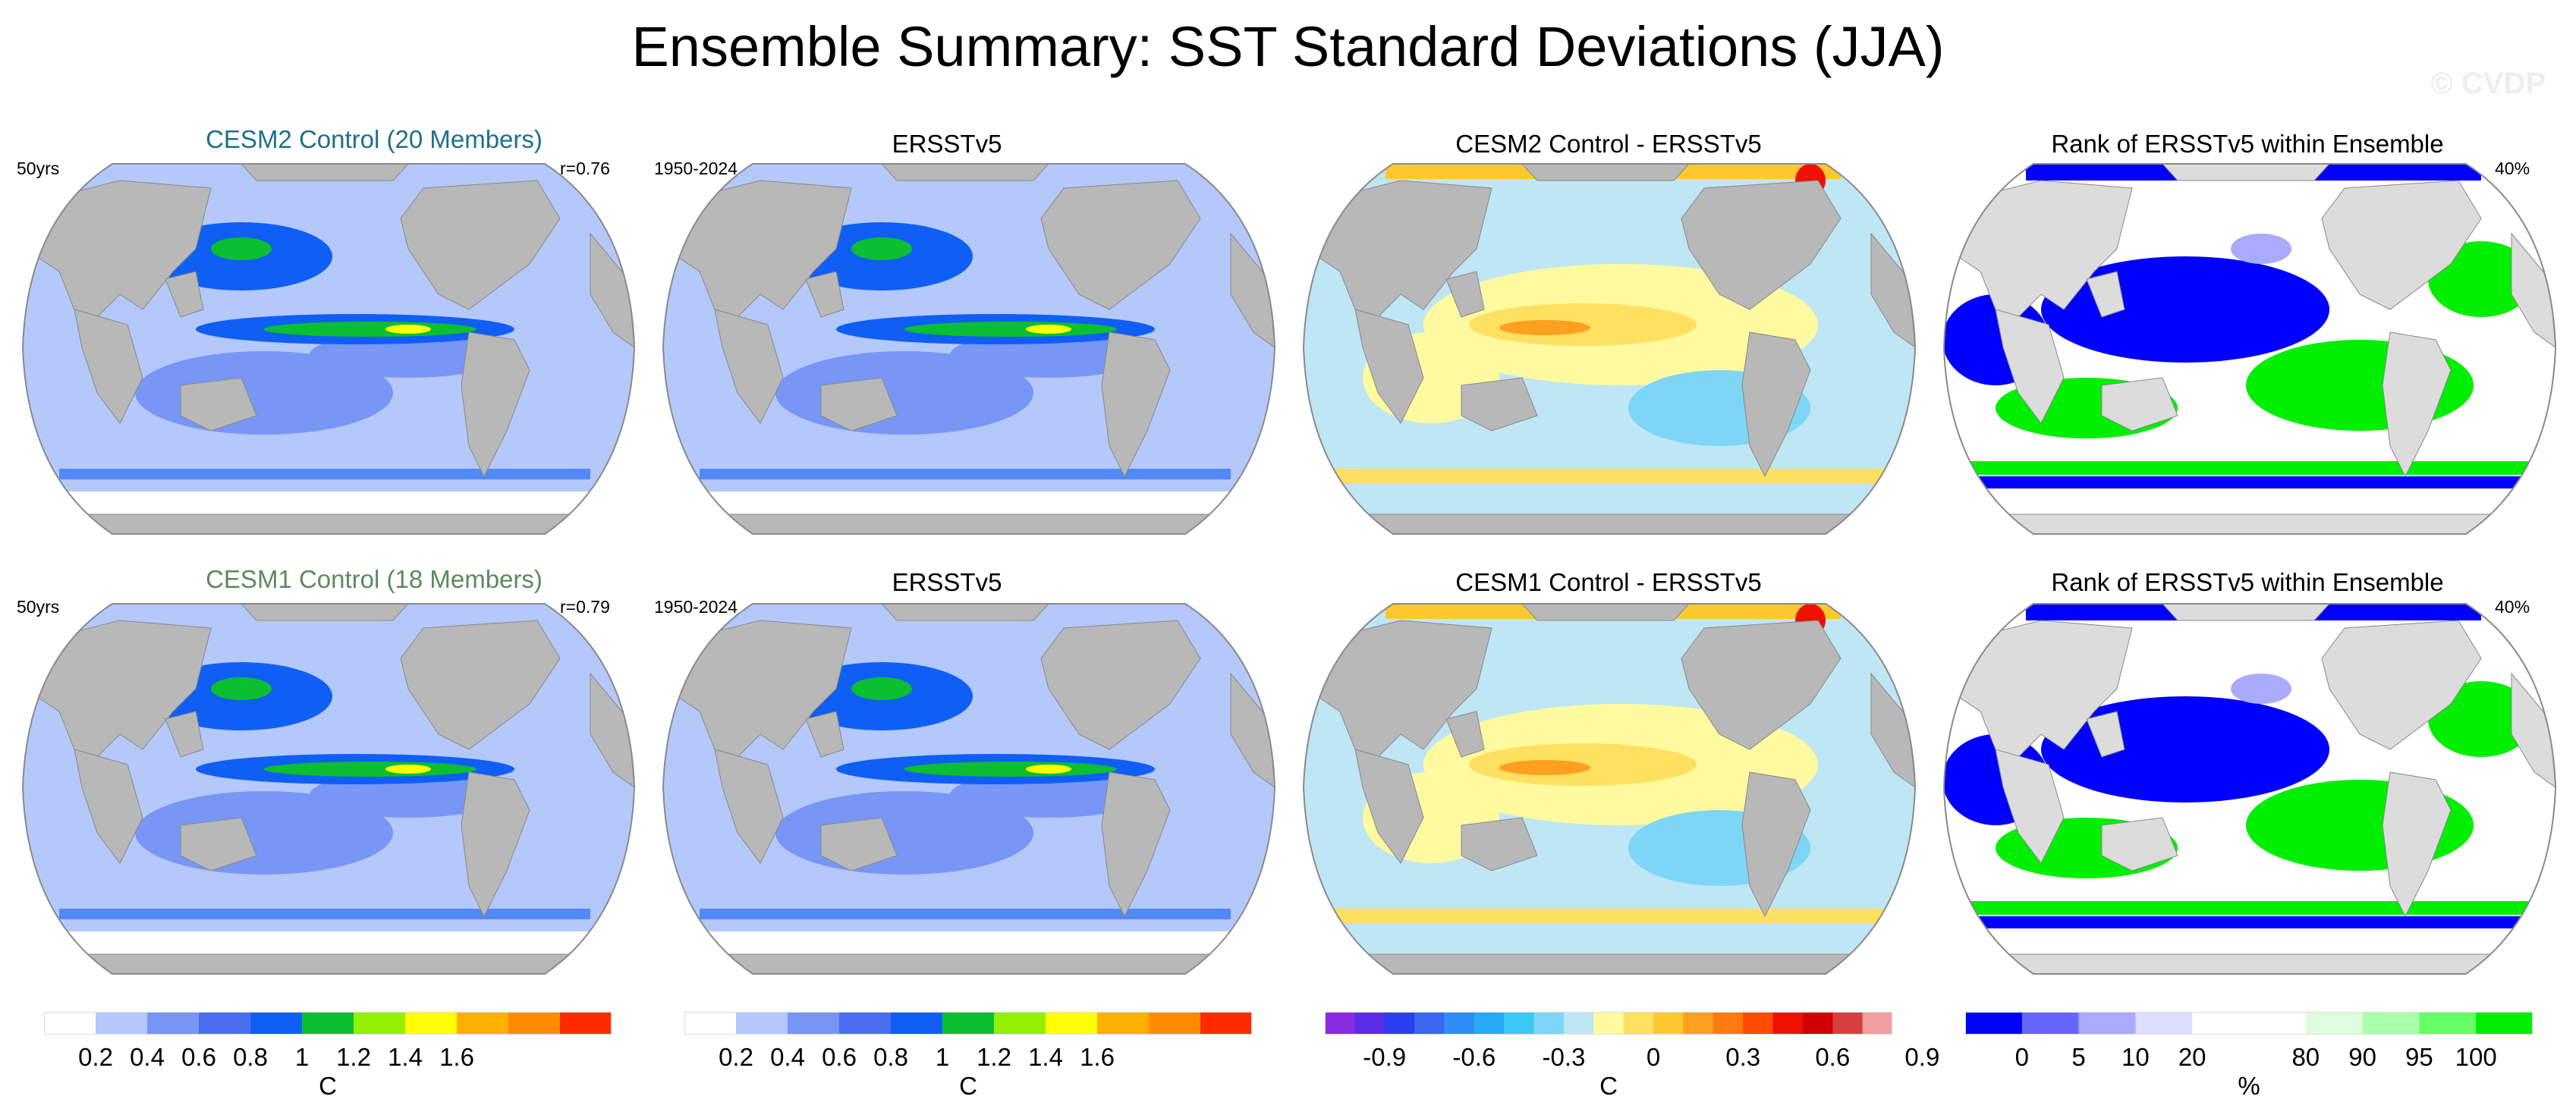  What do you see at coordinates (2022, 1057) in the screenshot?
I see `colorbar-tick-label: 0` at bounding box center [2022, 1057].